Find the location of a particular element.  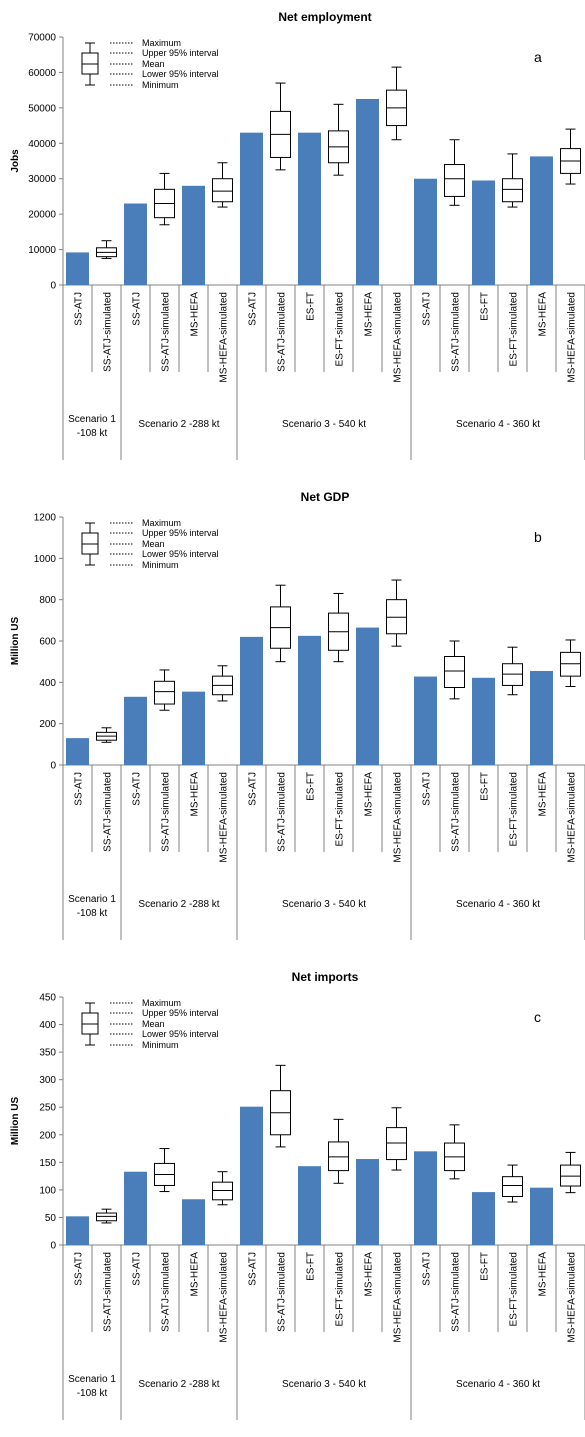

panel-letter: a is located at coordinates (538, 57).